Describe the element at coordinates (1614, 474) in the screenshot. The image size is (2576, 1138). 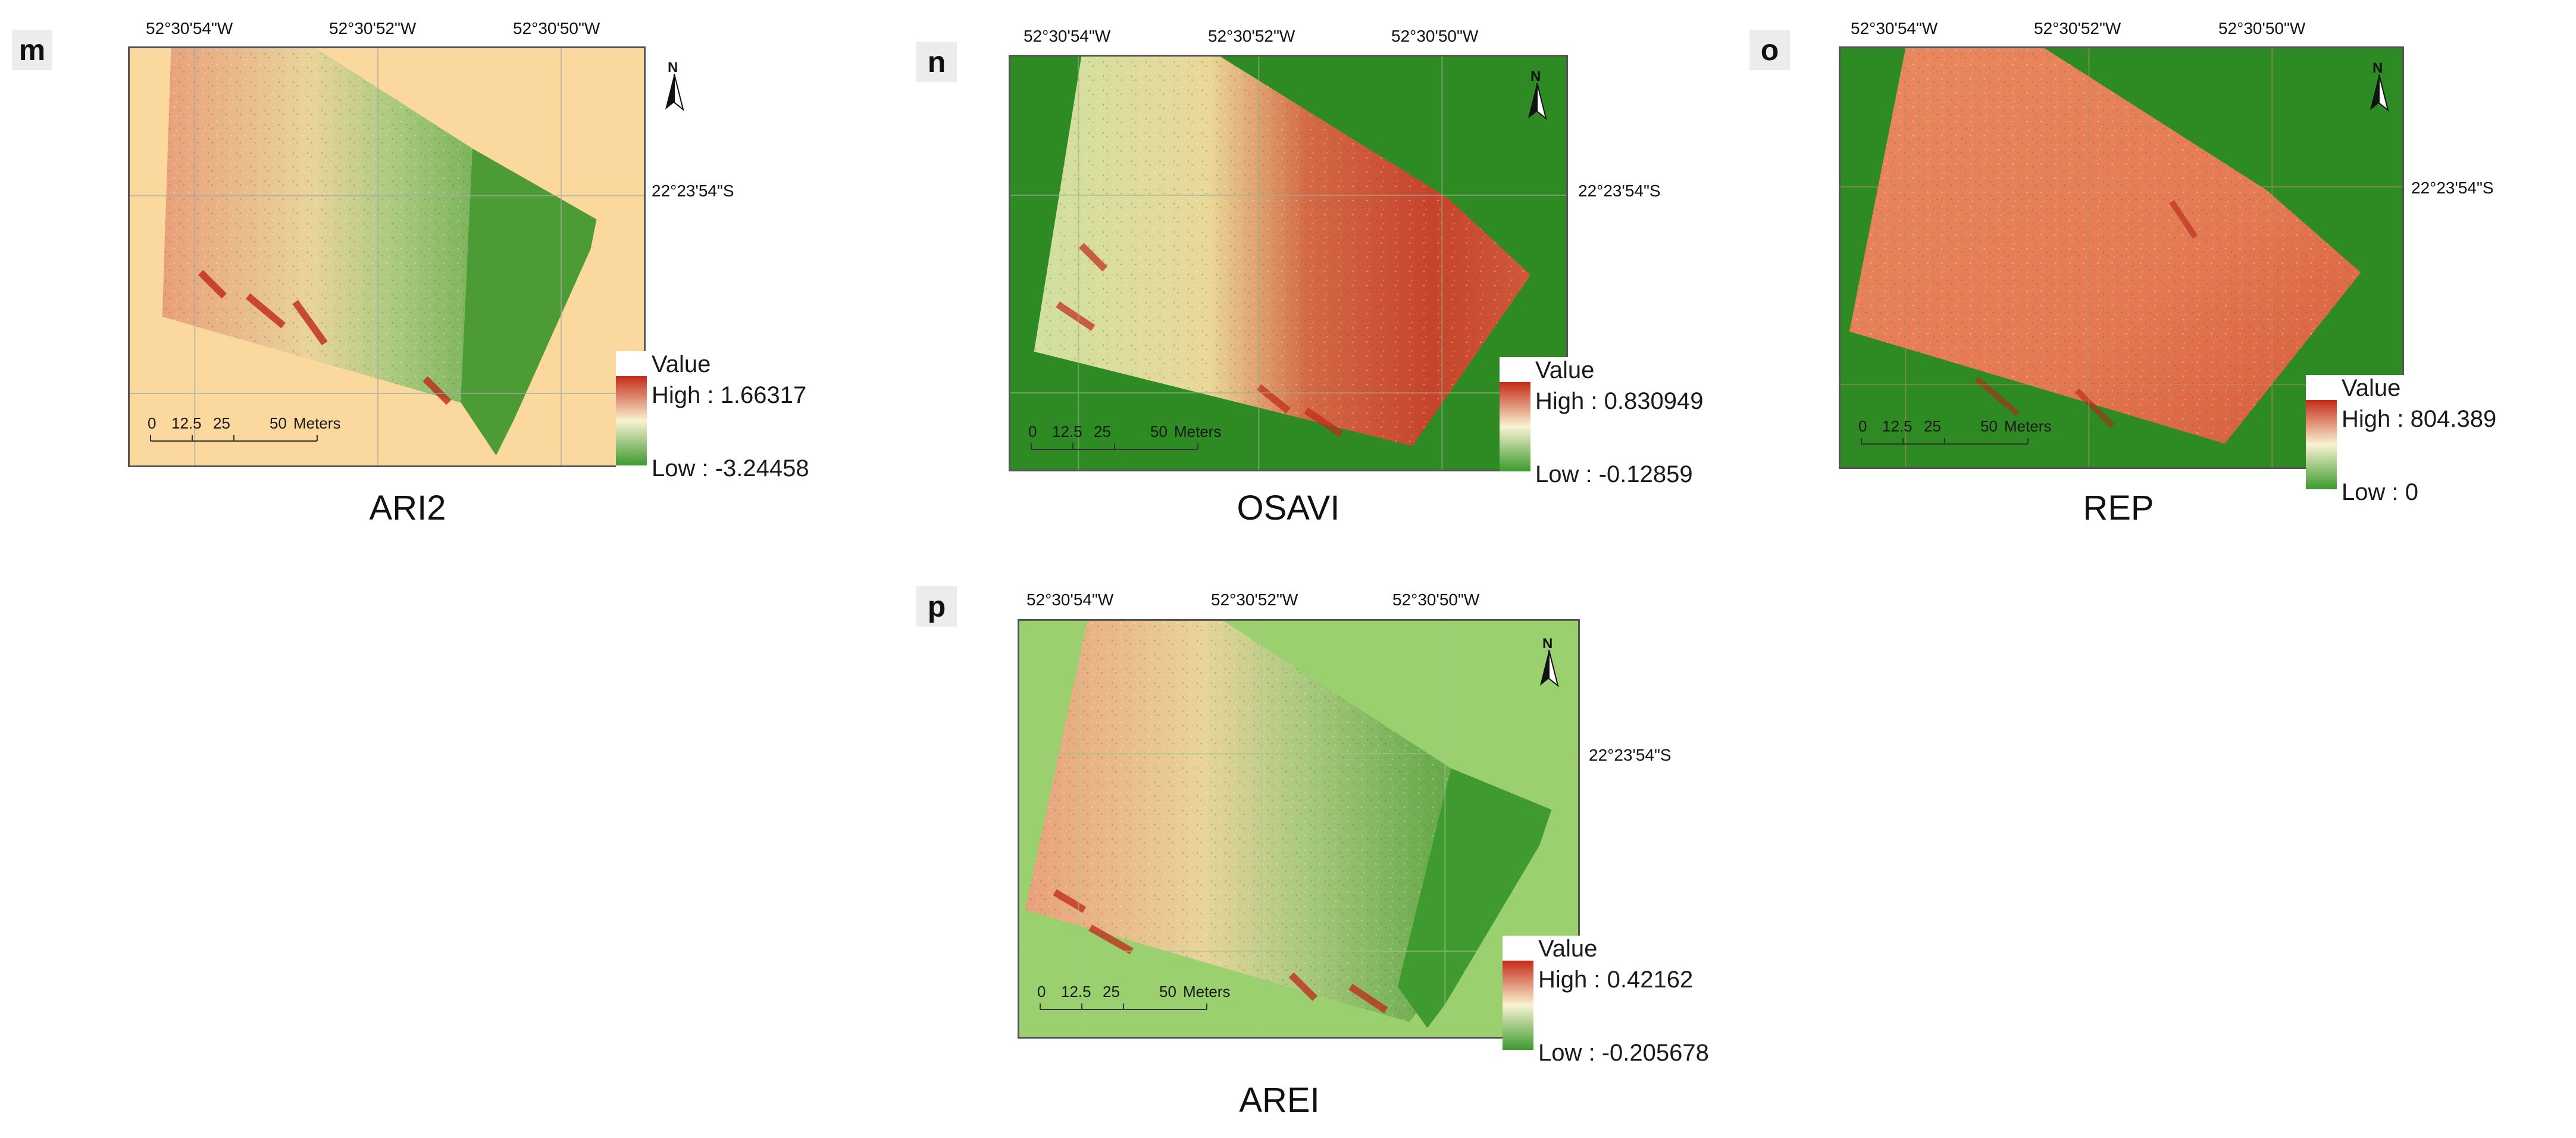
I see `legend-low: Low : -0.12859` at that location.